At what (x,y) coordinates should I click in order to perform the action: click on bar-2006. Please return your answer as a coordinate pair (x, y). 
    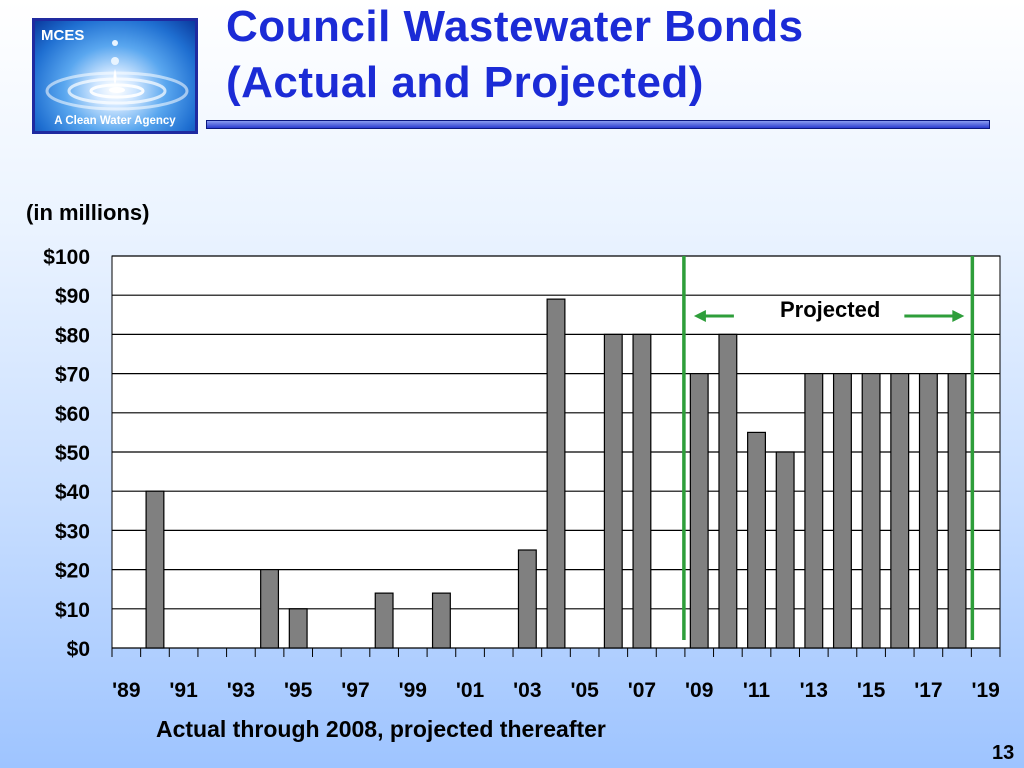
    Looking at the image, I should click on (613, 491).